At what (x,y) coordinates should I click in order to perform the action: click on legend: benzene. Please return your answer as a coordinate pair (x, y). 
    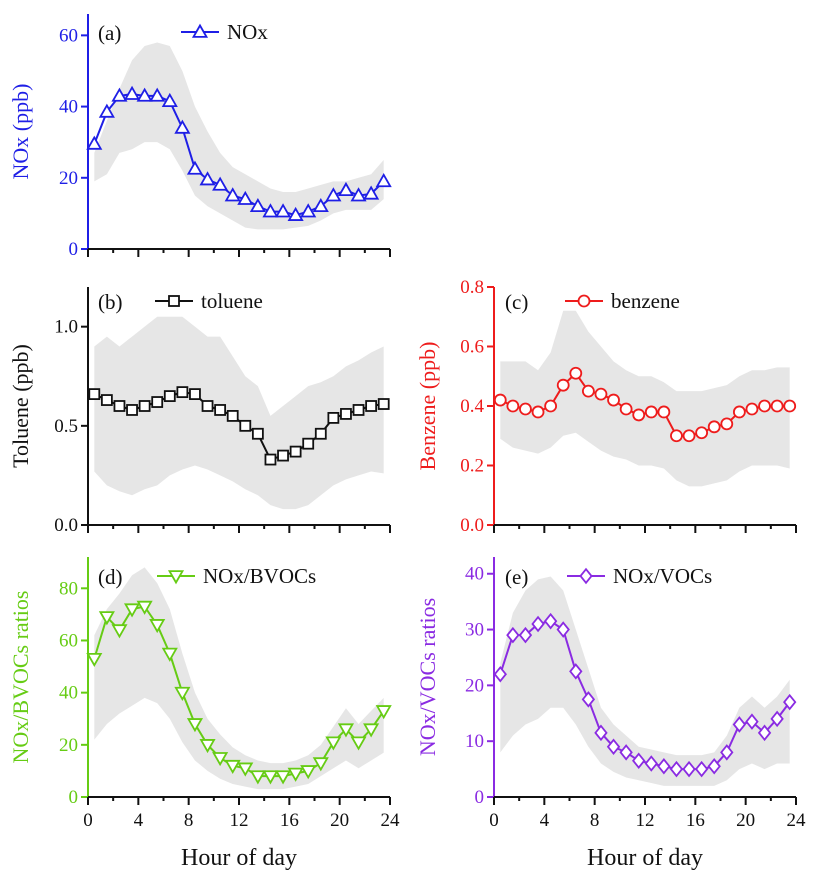
    Looking at the image, I should click on (622, 301).